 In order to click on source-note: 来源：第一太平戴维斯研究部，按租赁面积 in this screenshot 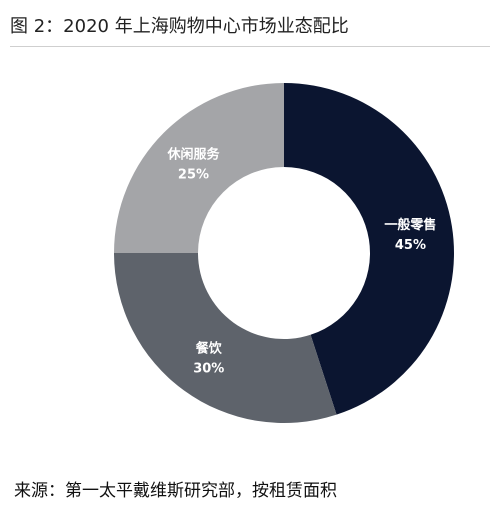, I will do `click(175, 491)`.